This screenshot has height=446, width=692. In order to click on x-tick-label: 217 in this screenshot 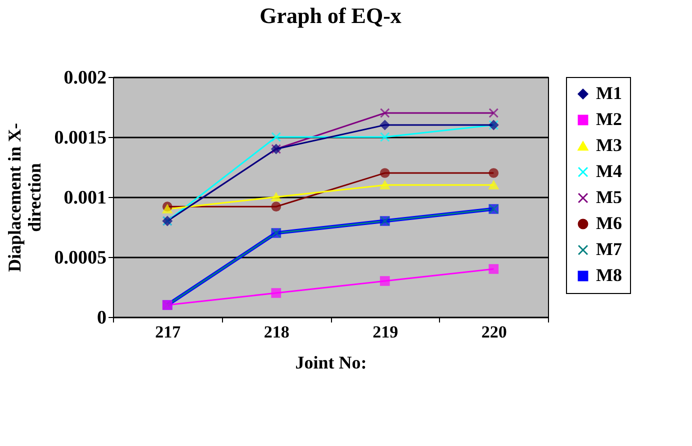, I will do `click(168, 332)`.